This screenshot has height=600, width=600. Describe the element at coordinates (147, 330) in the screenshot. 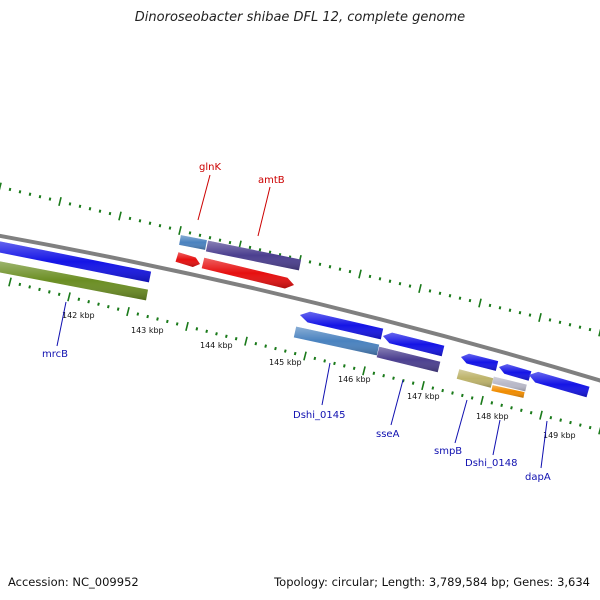

I see `scale-label: 143 kbp` at that location.